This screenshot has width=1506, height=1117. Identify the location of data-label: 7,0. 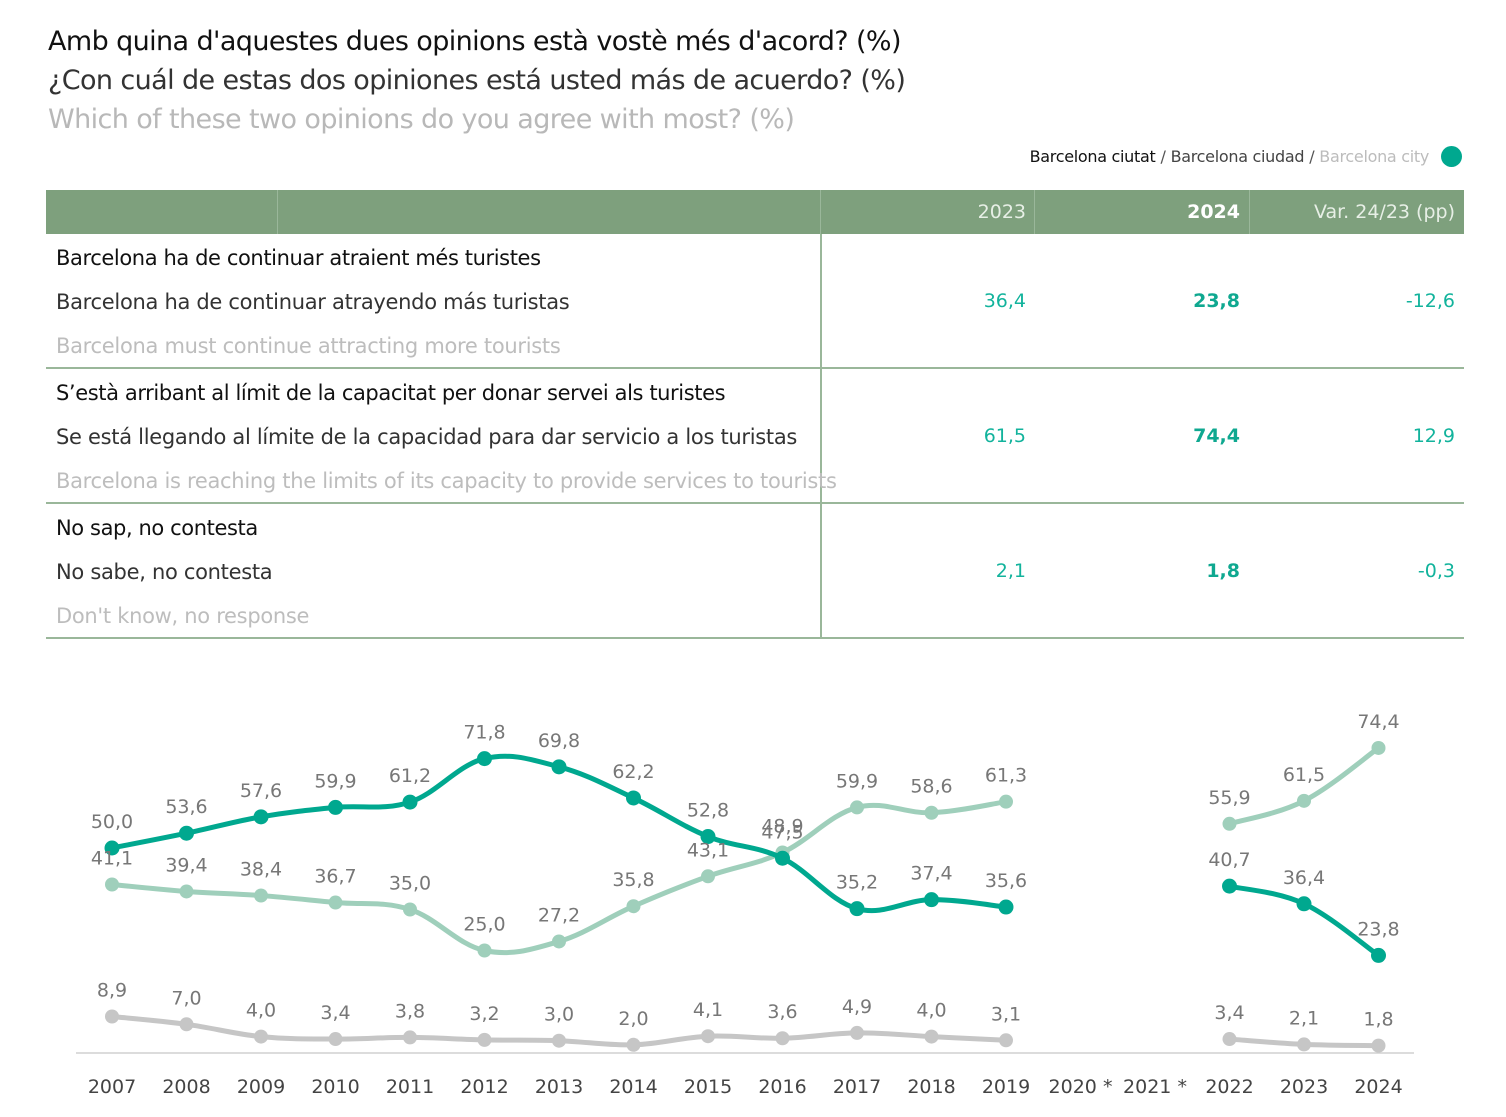
(186, 998).